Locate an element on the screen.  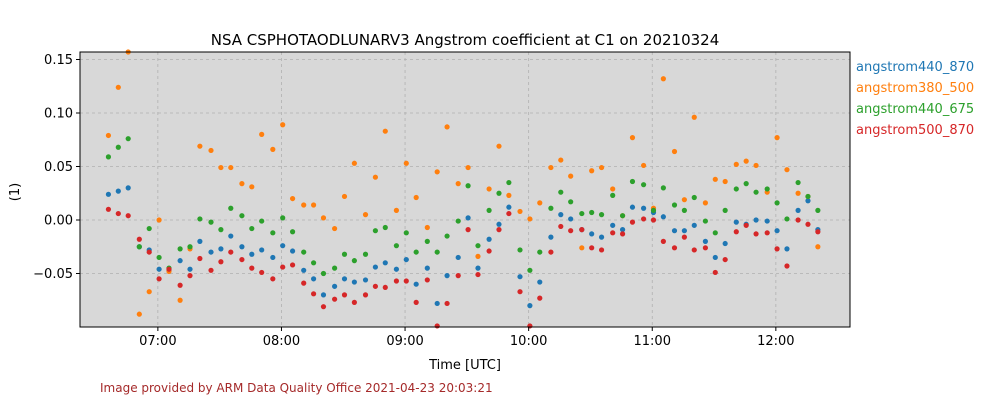
x-tick-label: 12:00 is located at coordinates (775, 341).